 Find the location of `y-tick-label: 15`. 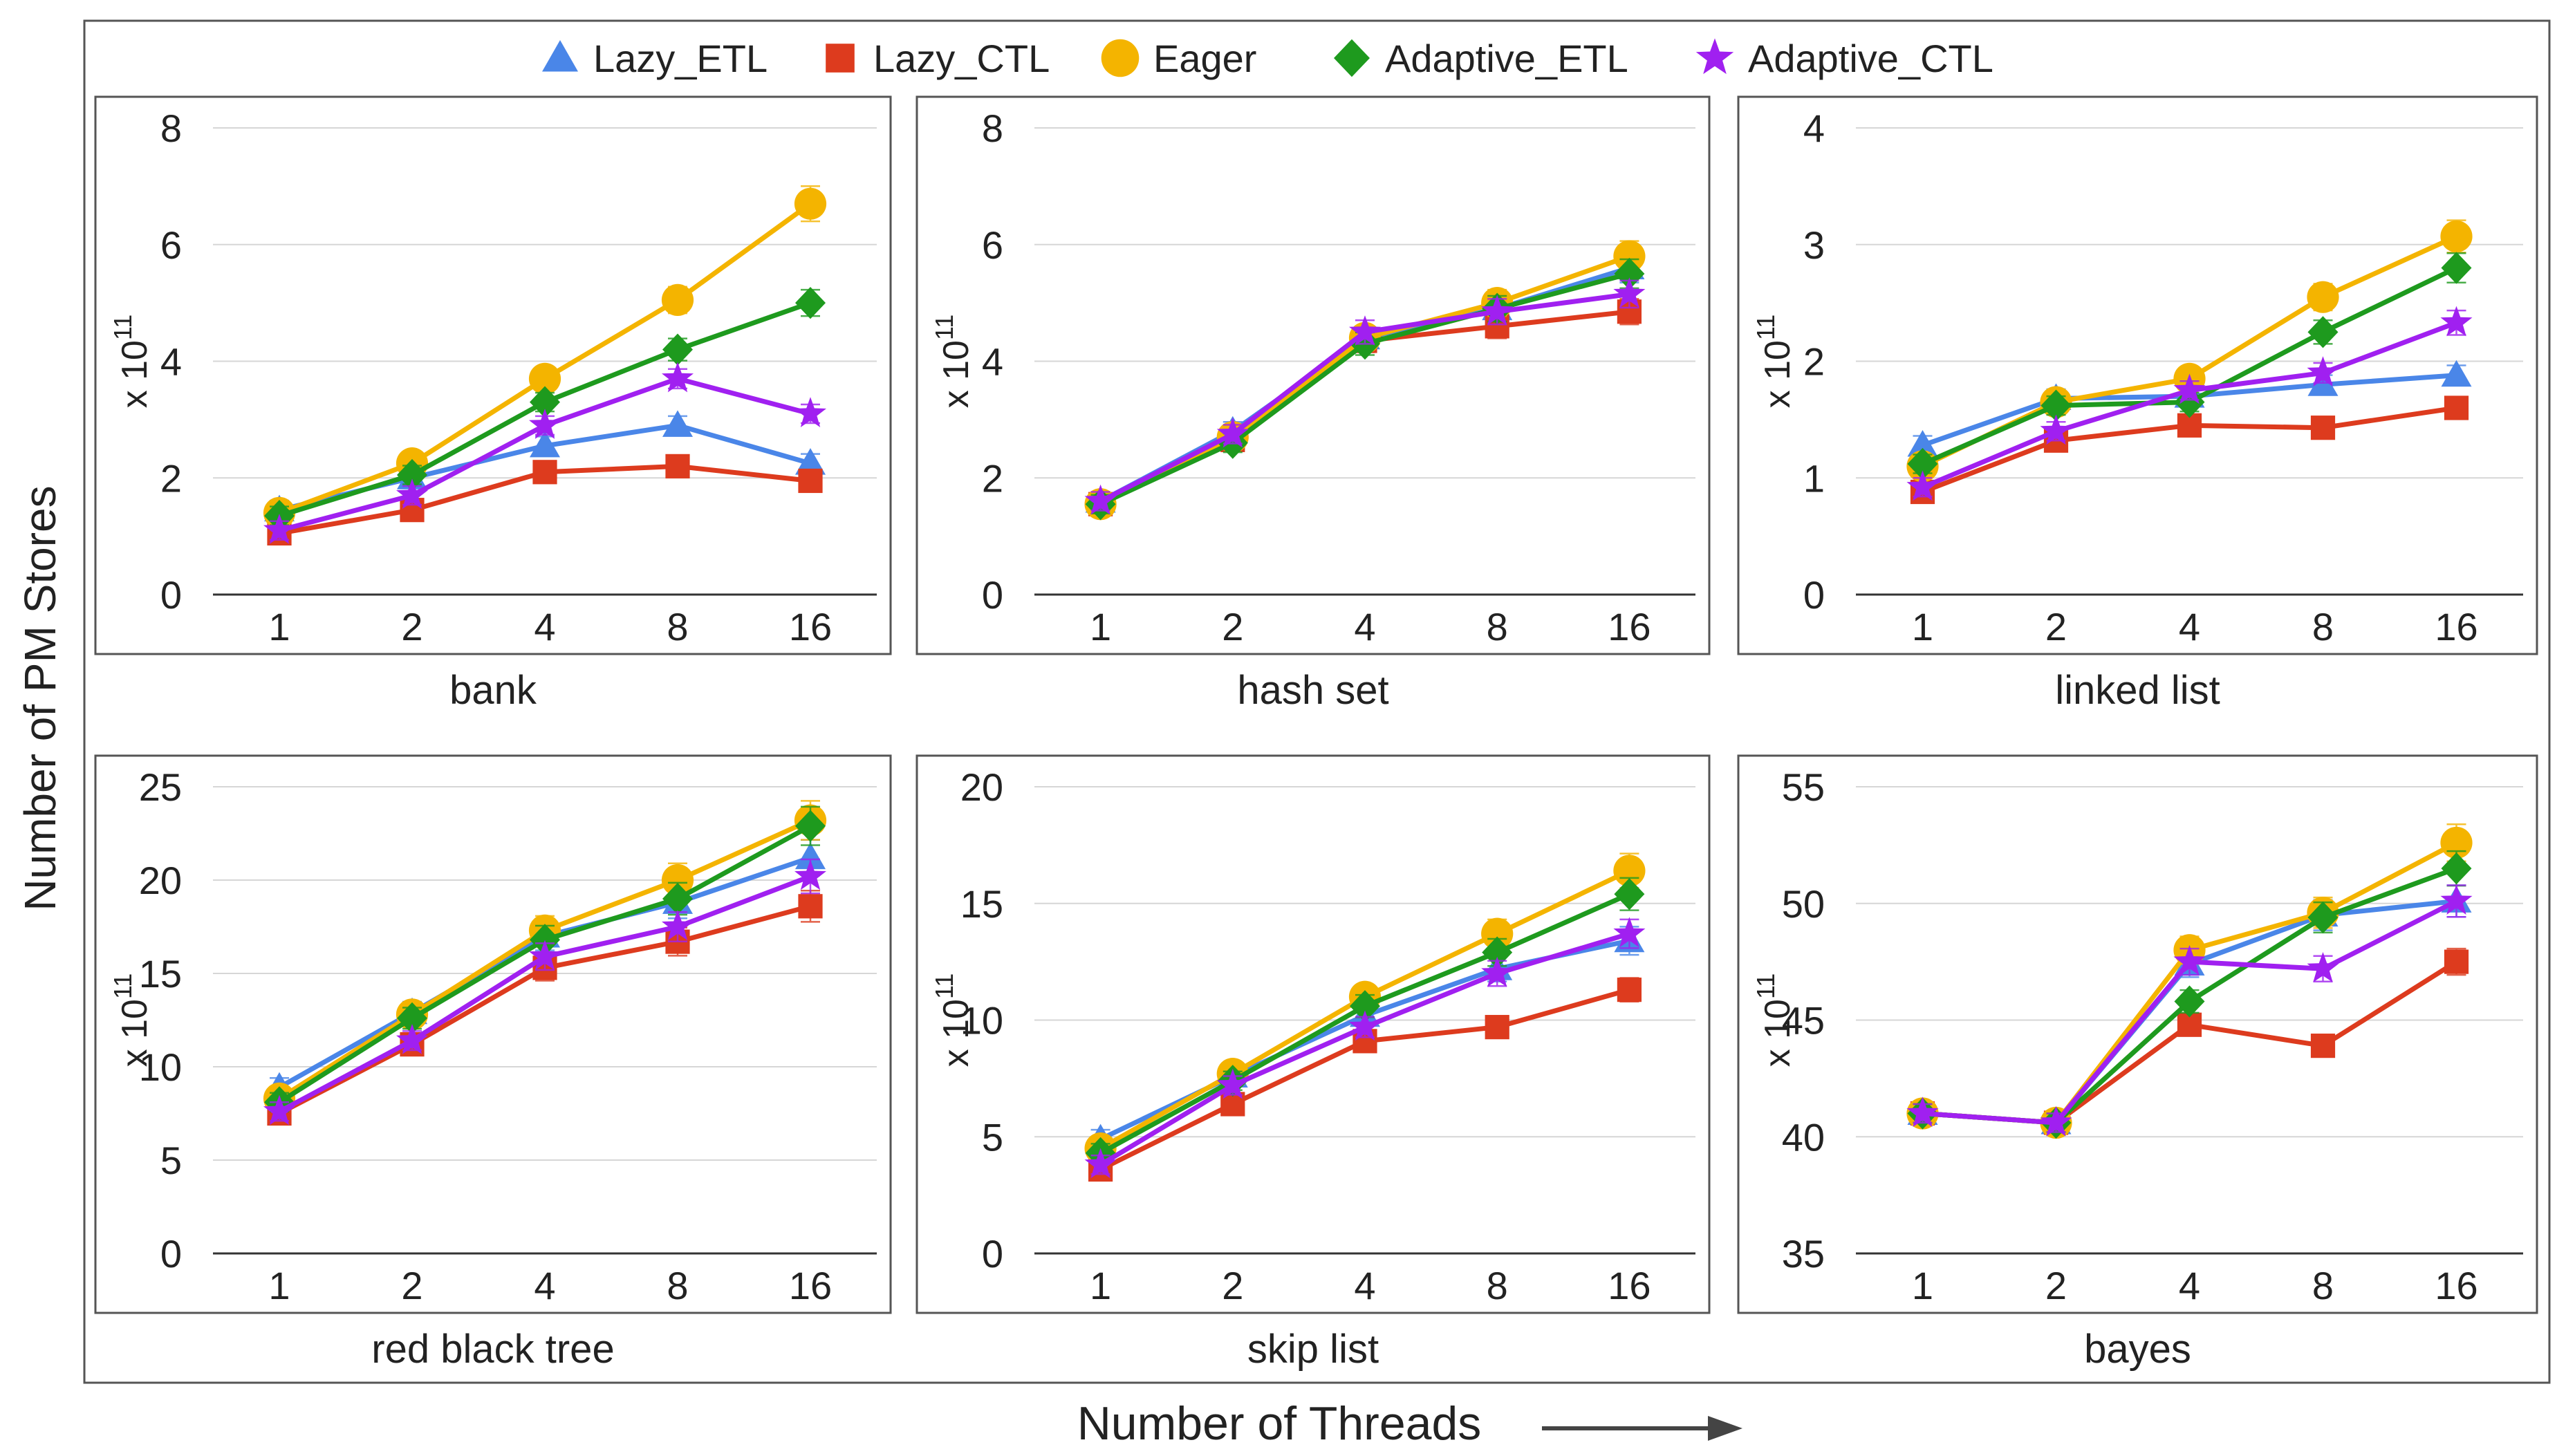

y-tick-label: 15 is located at coordinates (981, 904).